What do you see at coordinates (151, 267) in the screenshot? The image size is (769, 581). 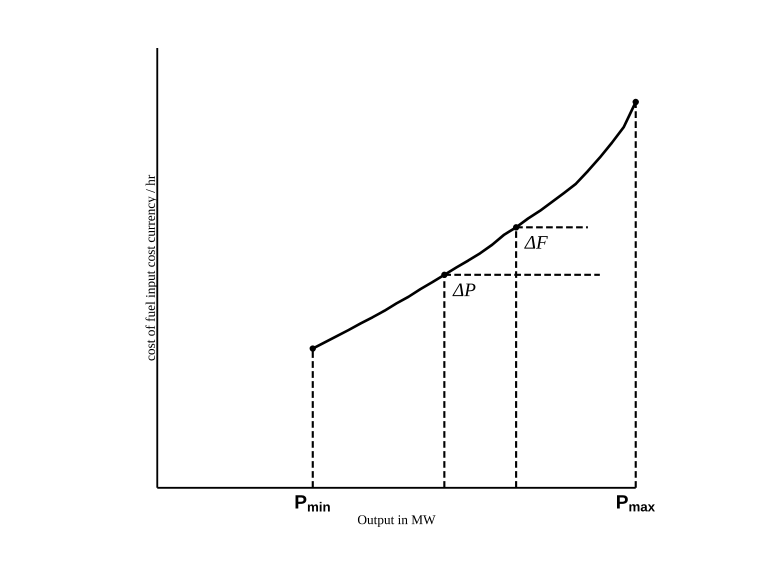 I see `y-axis-title: cost of fuel input cost currency / hr` at bounding box center [151, 267].